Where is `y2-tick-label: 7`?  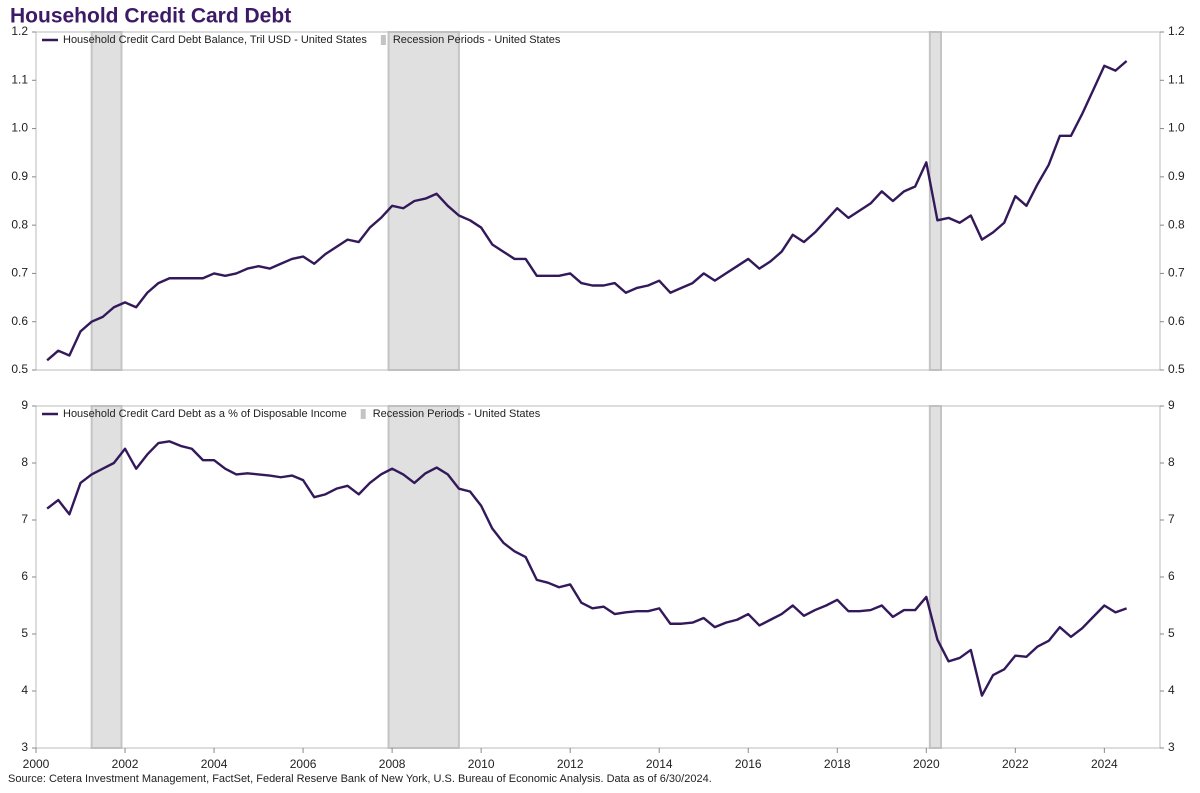 y2-tick-label: 7 is located at coordinates (1171, 519).